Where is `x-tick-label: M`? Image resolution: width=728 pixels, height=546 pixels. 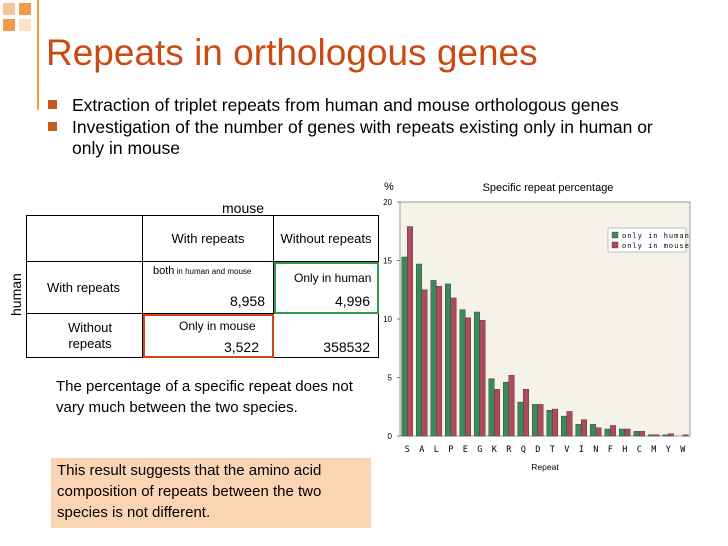 x-tick-label: M is located at coordinates (653, 450).